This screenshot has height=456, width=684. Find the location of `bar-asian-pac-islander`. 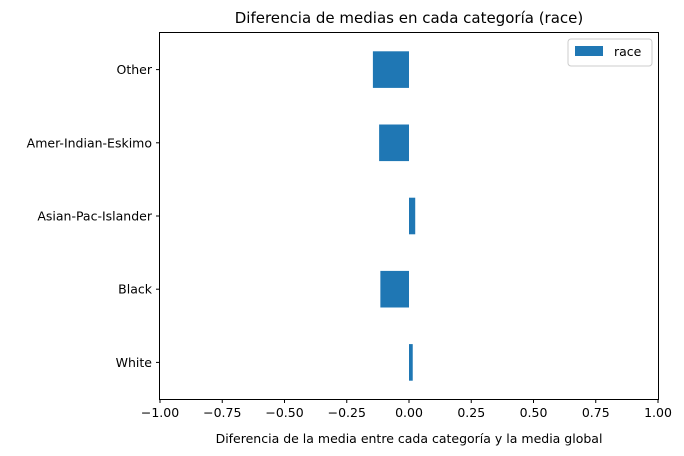

bar-asian-pac-islander is located at coordinates (412, 216).